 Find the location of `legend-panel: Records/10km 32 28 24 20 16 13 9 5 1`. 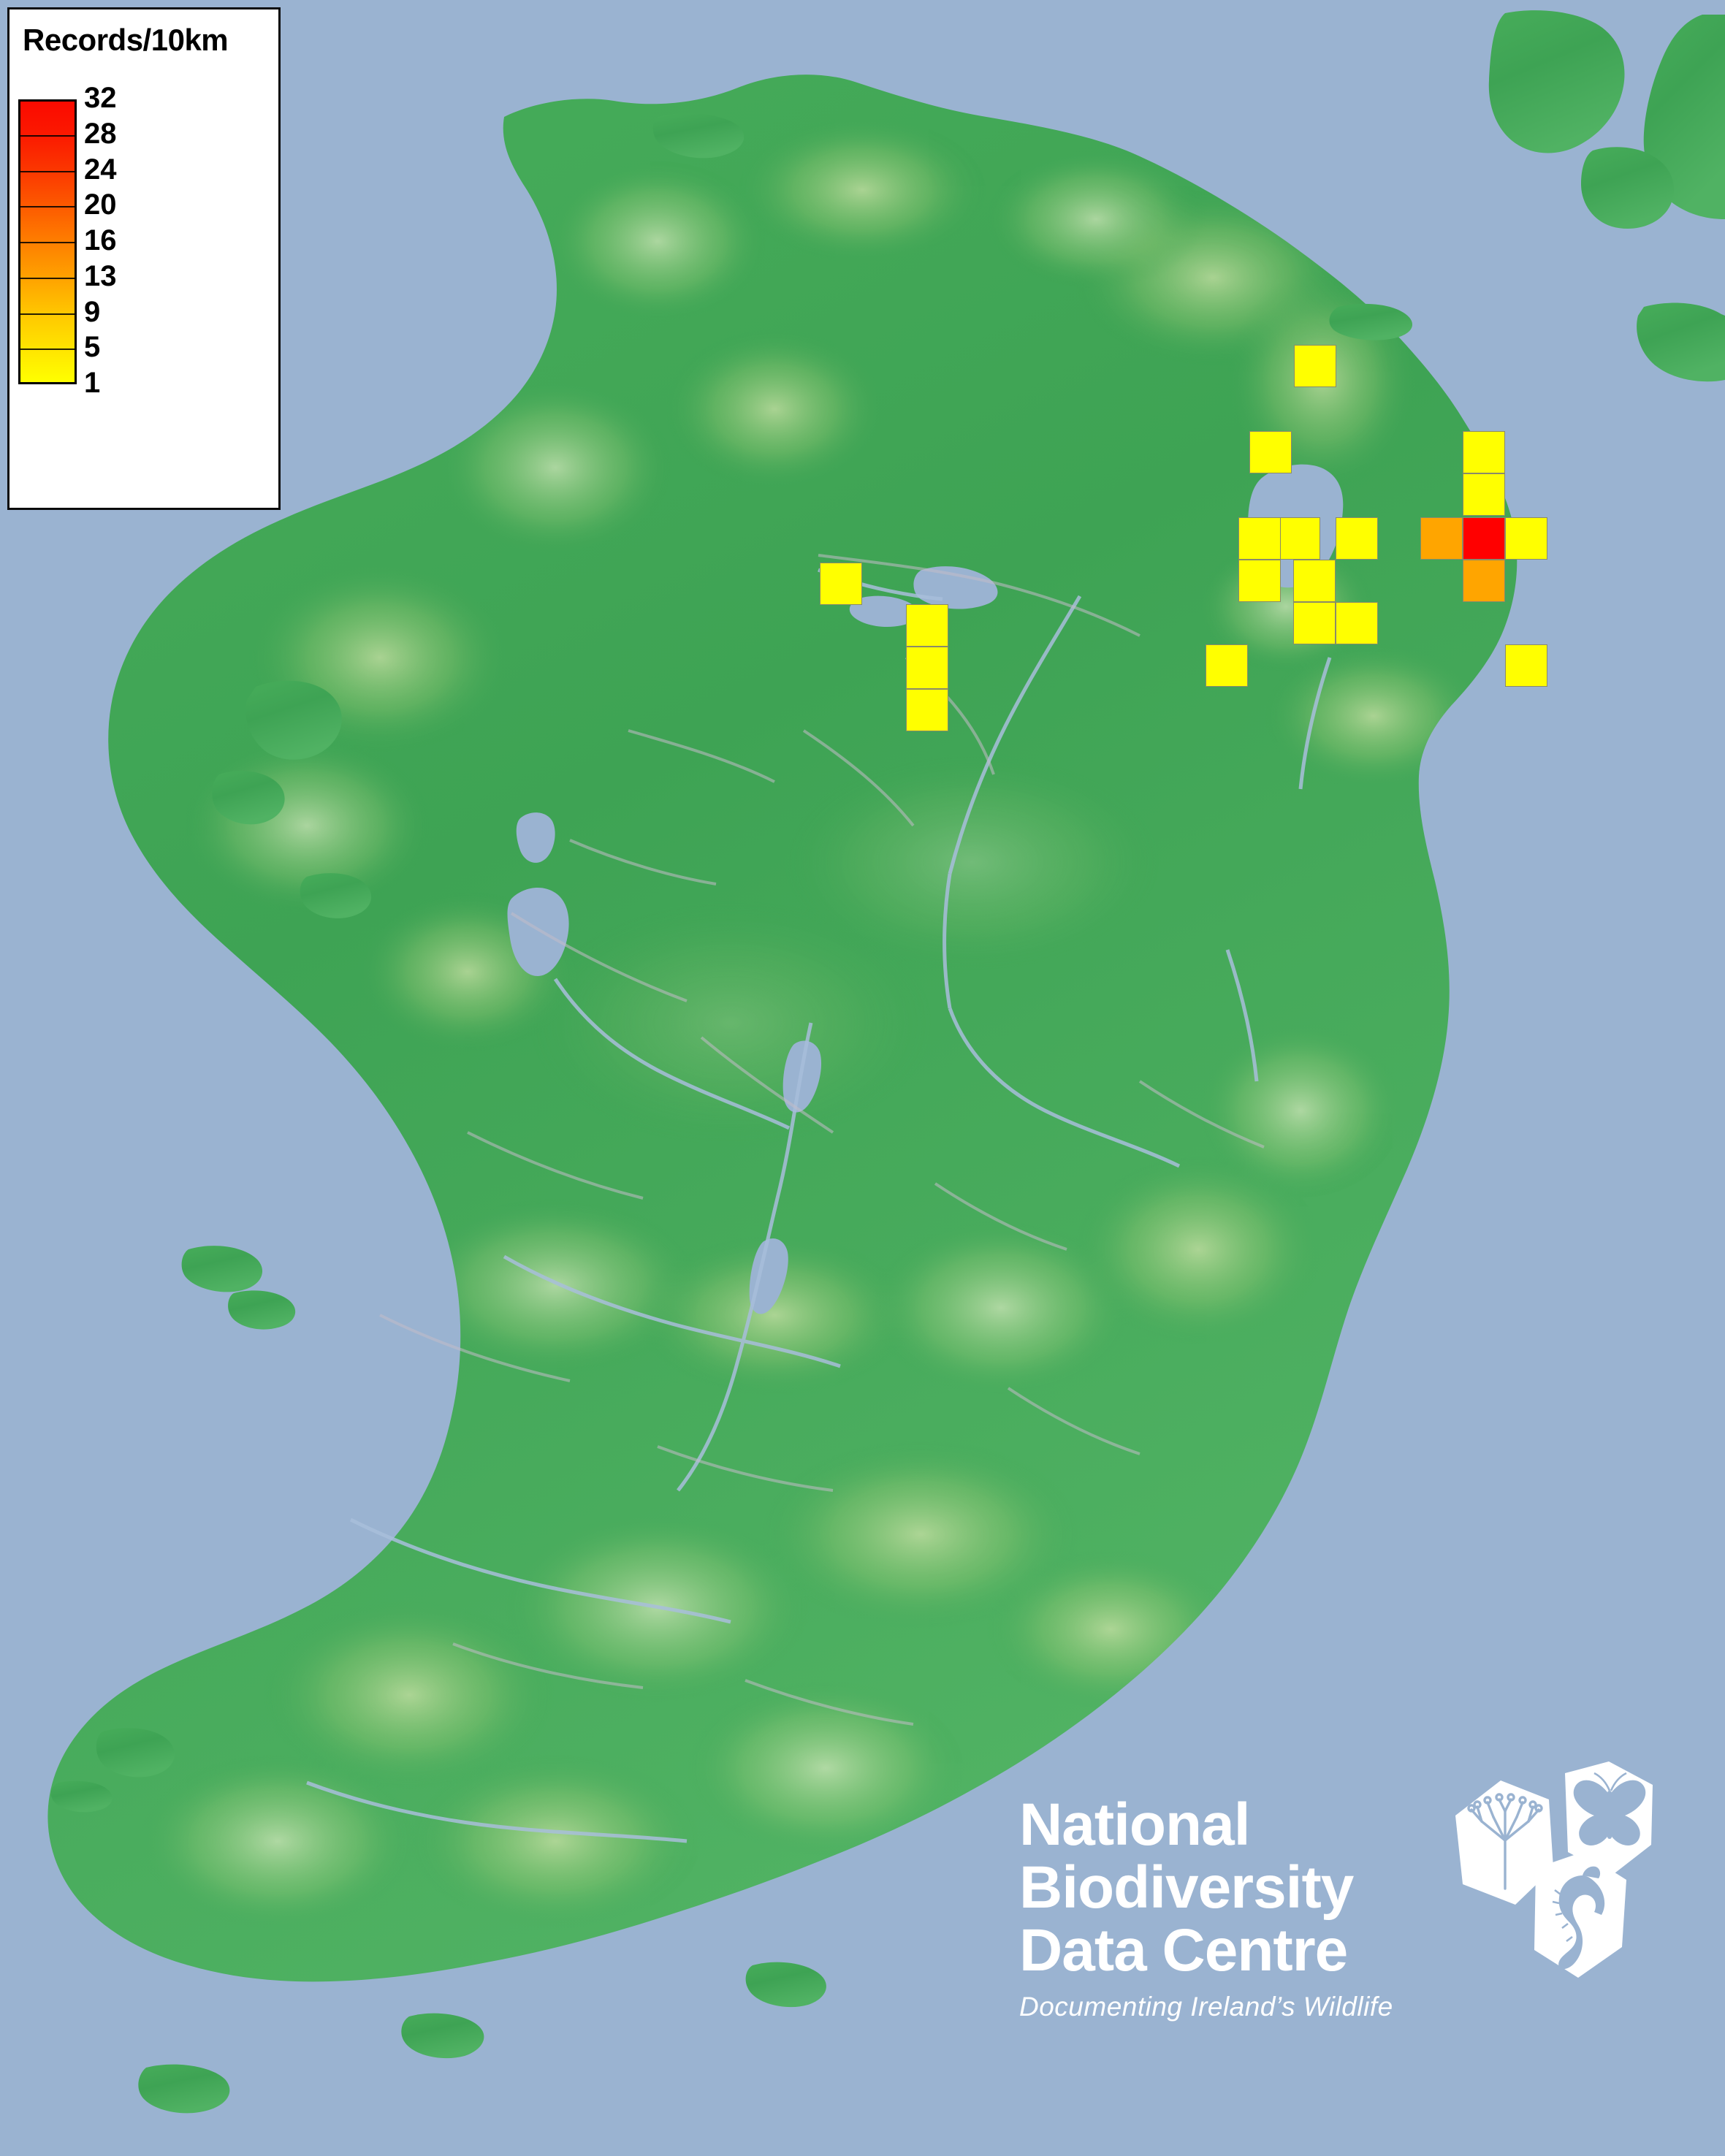

legend-panel: Records/10km 32 28 24 20 16 13 9 5 1 is located at coordinates (144, 258).